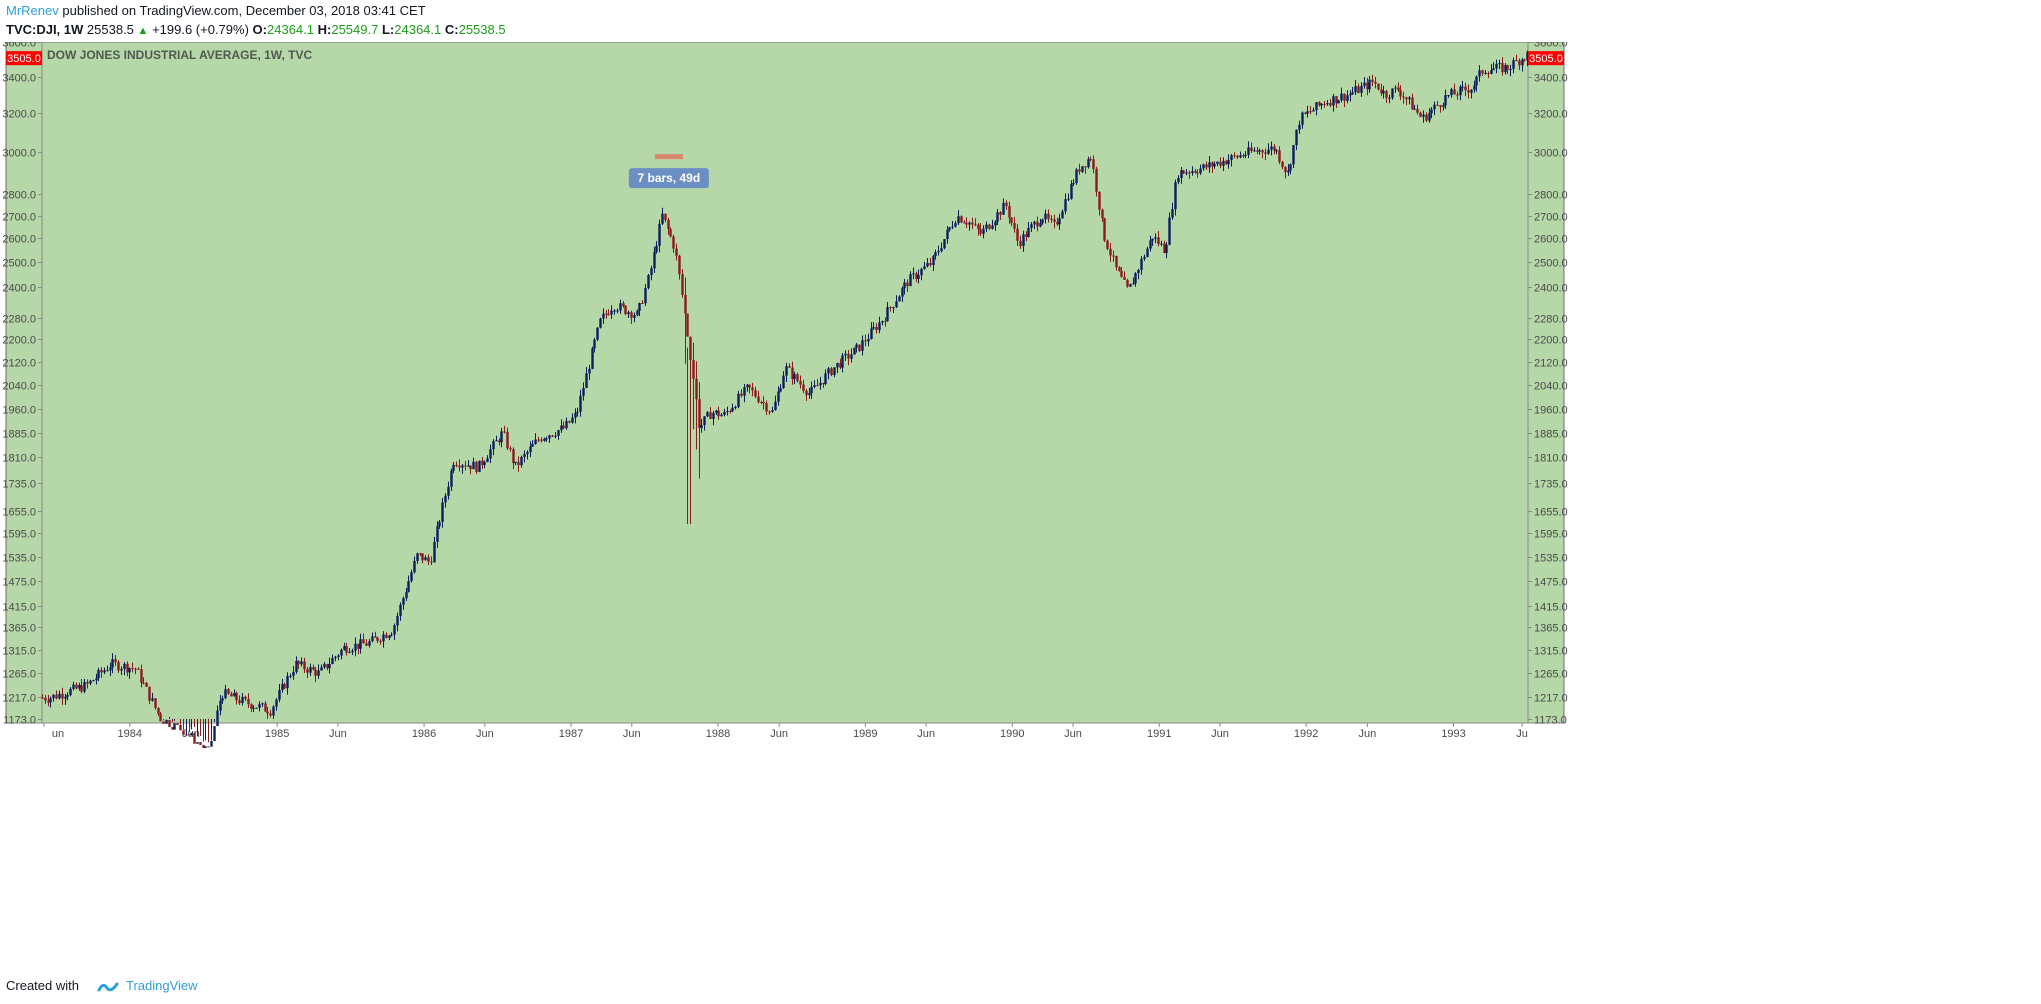 The image size is (2041, 1004). Describe the element at coordinates (1012, 734) in the screenshot. I see `x-tick-label: 1990` at that location.